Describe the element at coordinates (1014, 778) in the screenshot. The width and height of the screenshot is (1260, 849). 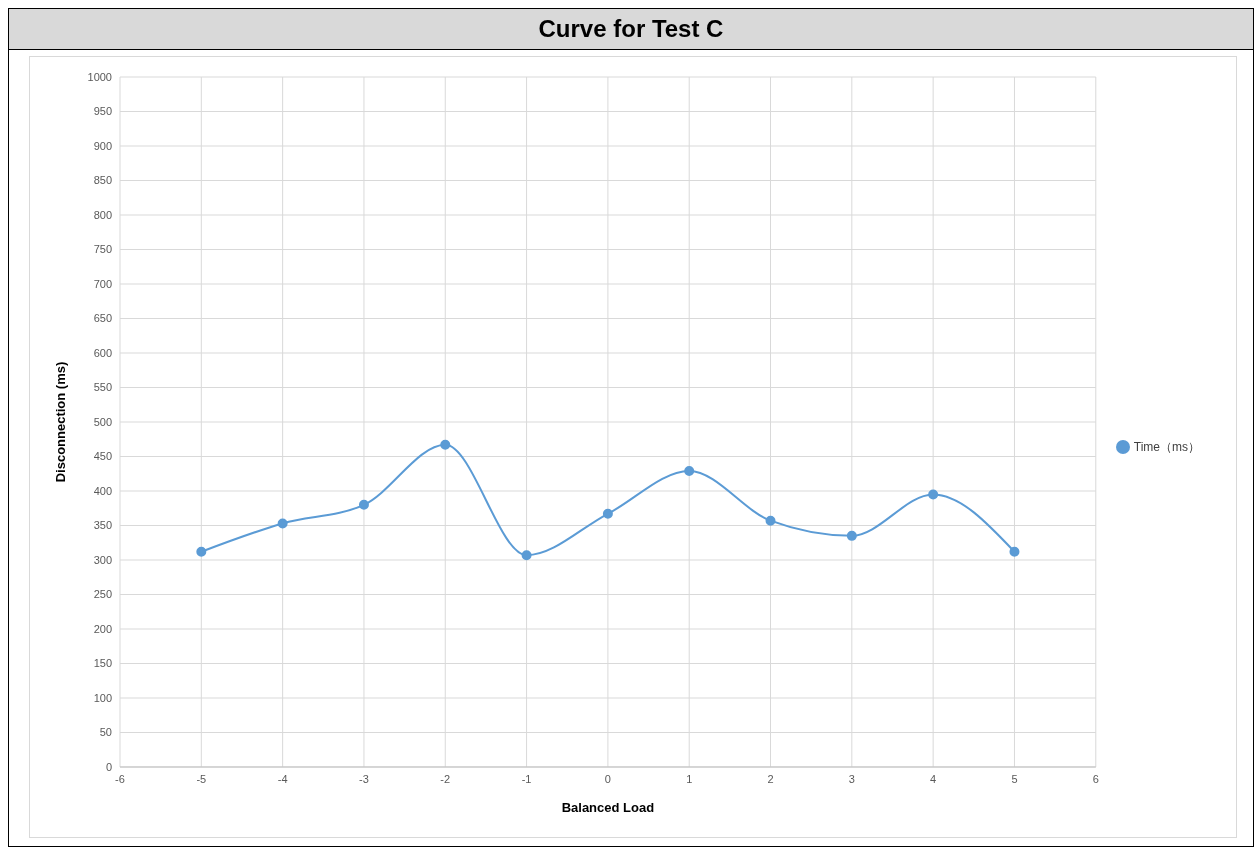
I see `x-tick-label: 5` at that location.